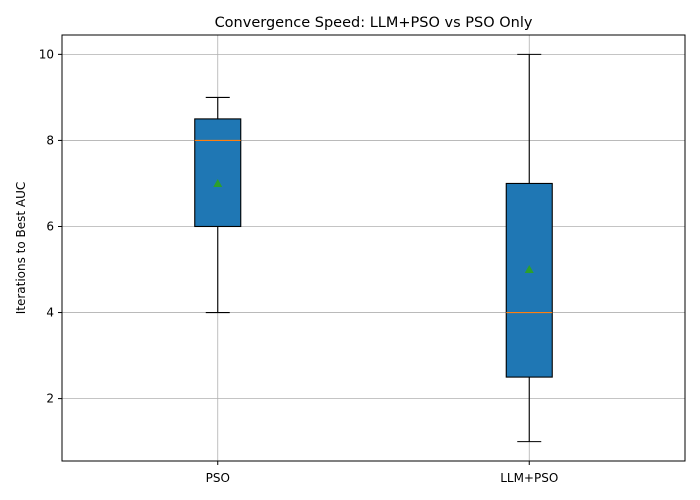 This screenshot has height=500, width=700. I want to click on y-tick-label: 8, so click(50, 140).